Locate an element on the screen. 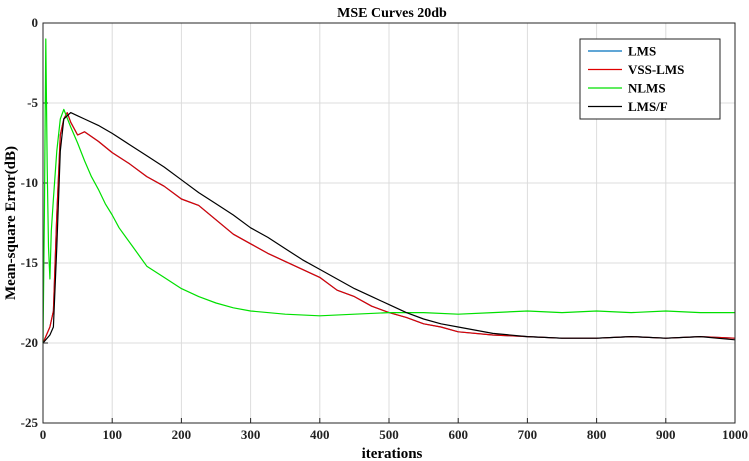 The width and height of the screenshot is (749, 461). x-tick-label: 600 is located at coordinates (458, 434).